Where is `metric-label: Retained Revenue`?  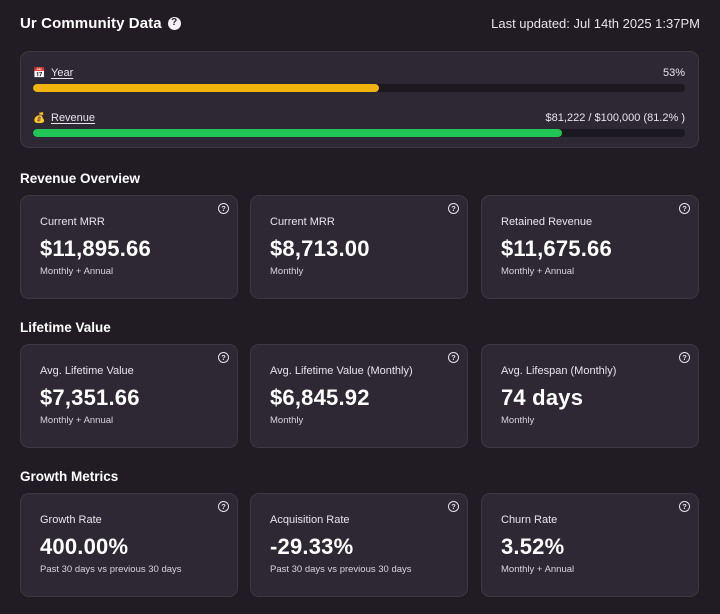 metric-label: Retained Revenue is located at coordinates (547, 222).